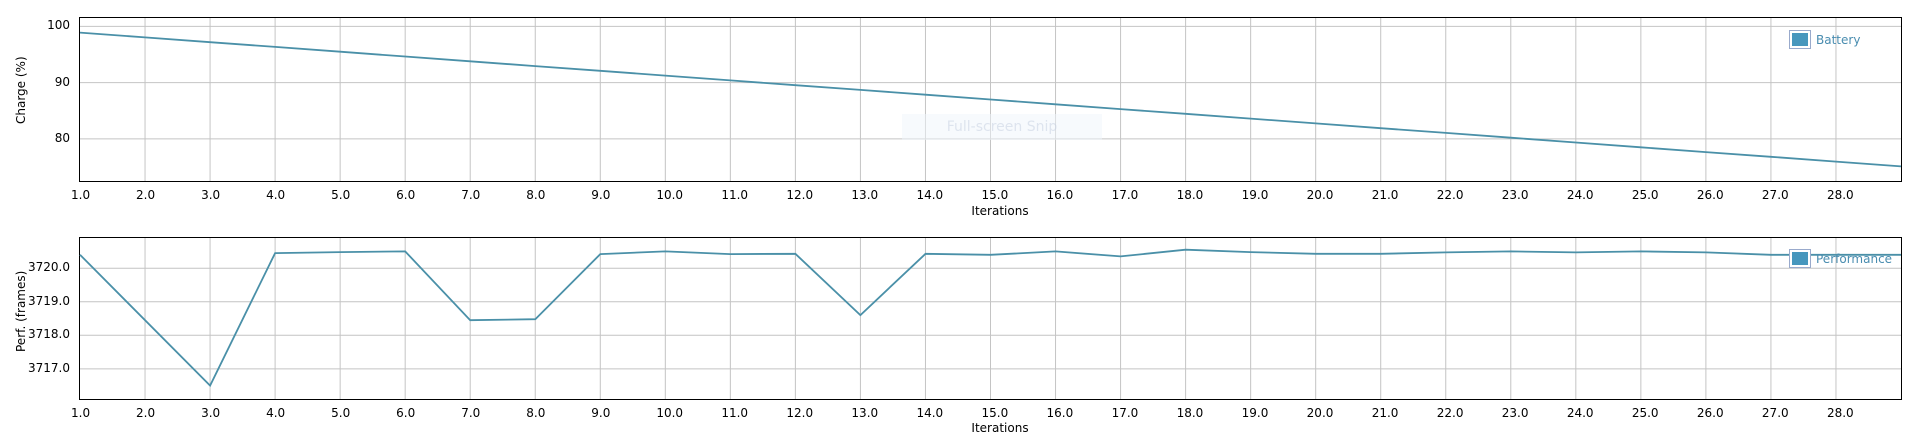  I want to click on battery-x-axis-label: Iterations, so click(1000, 211).